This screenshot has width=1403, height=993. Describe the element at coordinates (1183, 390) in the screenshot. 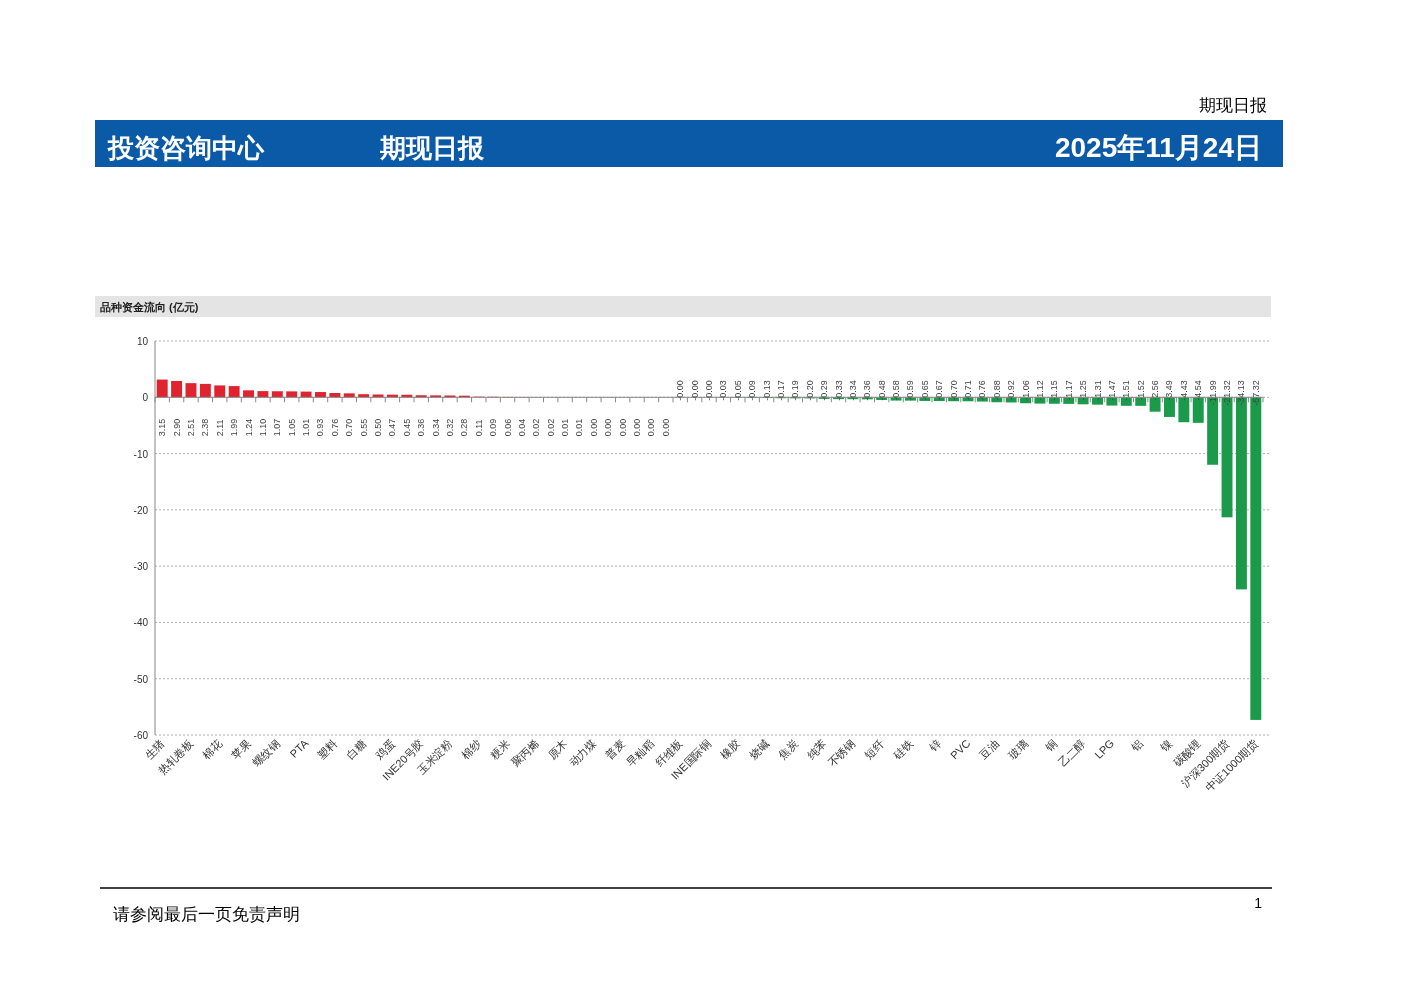

I see `data-label: -4.43` at that location.